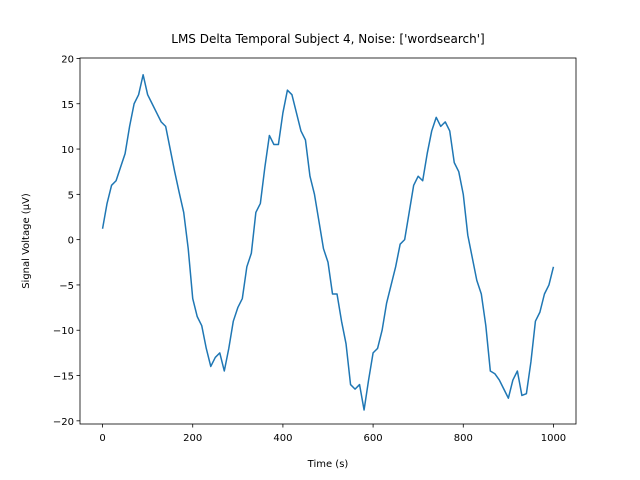  Describe the element at coordinates (282, 438) in the screenshot. I see `x-tick-label: 400` at that location.